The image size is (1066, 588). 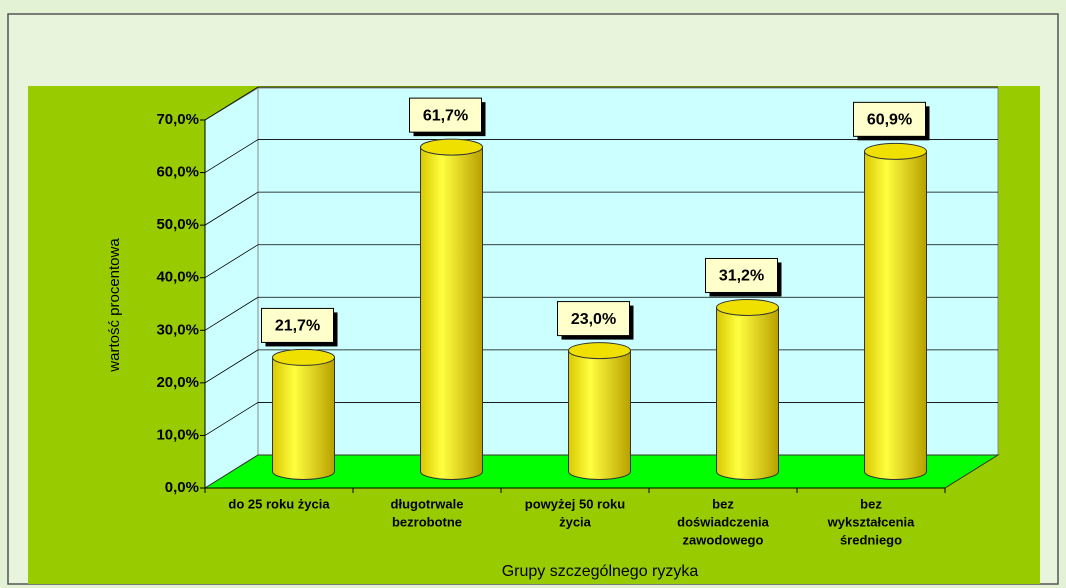 I want to click on y-tick-label: 10,0%, so click(x=177, y=434).